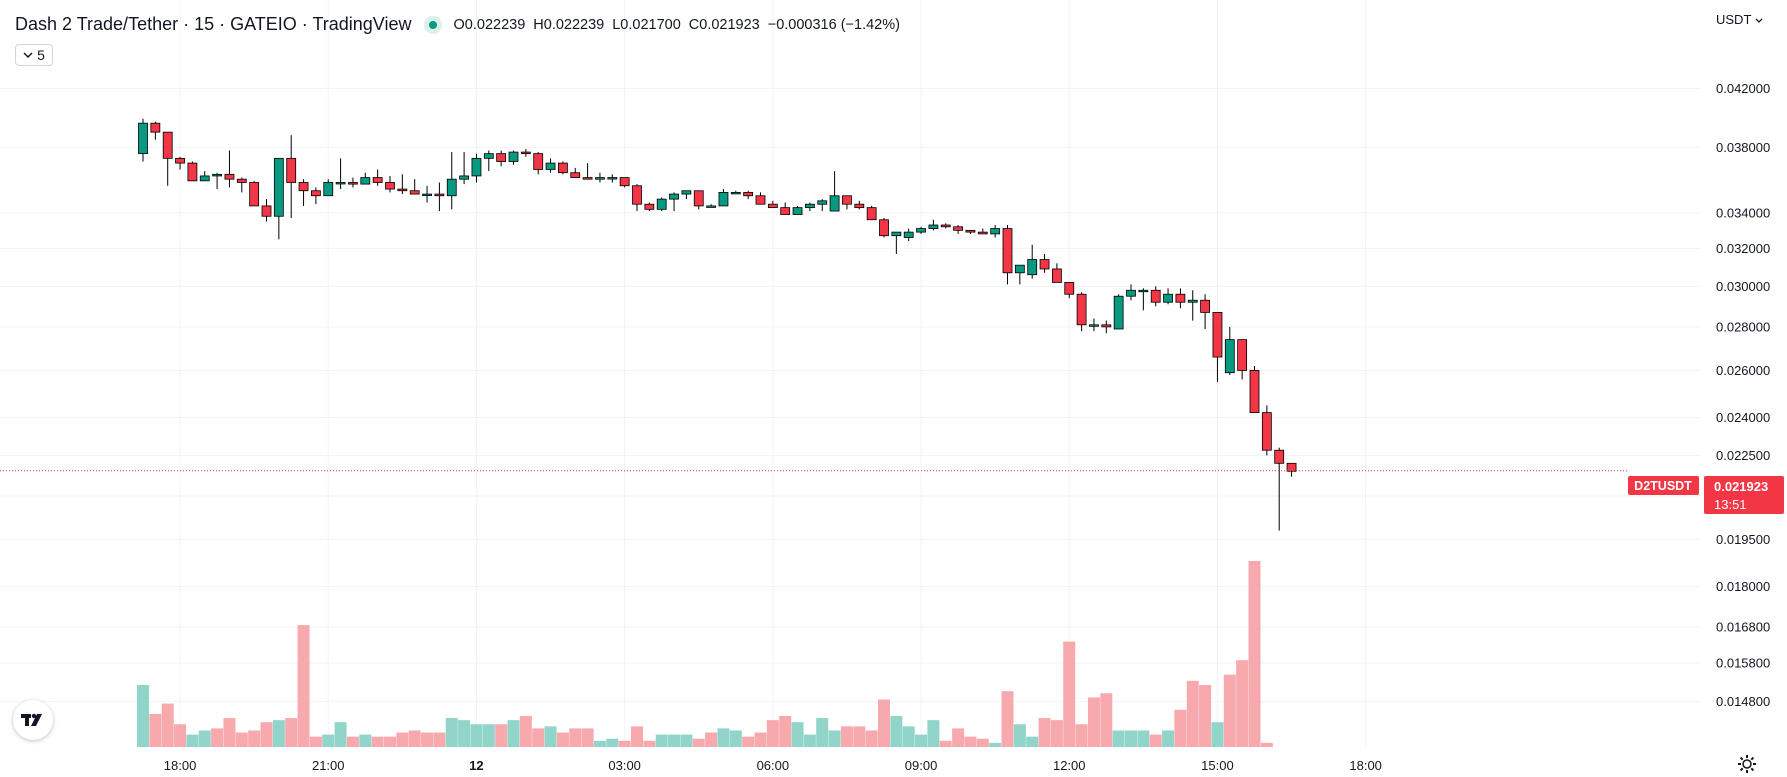 This screenshot has height=777, width=1787. What do you see at coordinates (33, 720) in the screenshot?
I see `tradingview-logo-icon` at bounding box center [33, 720].